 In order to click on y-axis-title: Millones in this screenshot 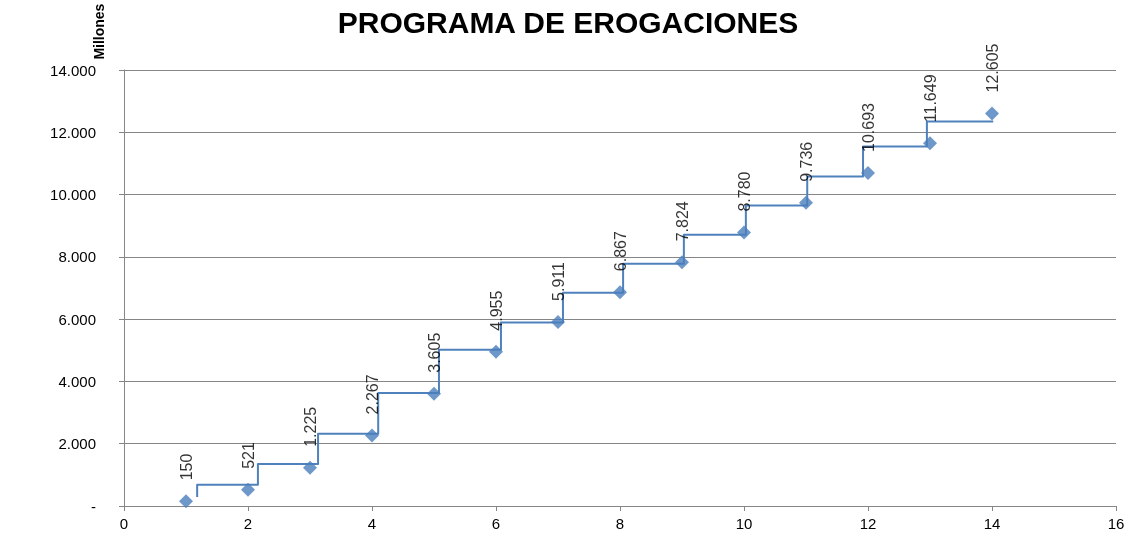, I will do `click(99, 31)`.